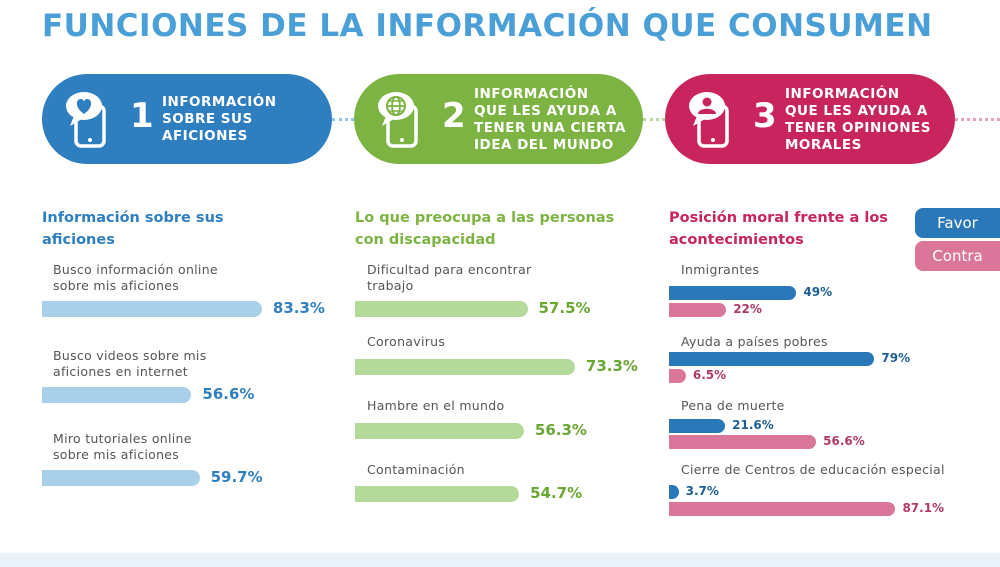 This screenshot has width=1000, height=567. Describe the element at coordinates (754, 341) in the screenshot. I see `category-label: Ayuda a países pobres` at that location.